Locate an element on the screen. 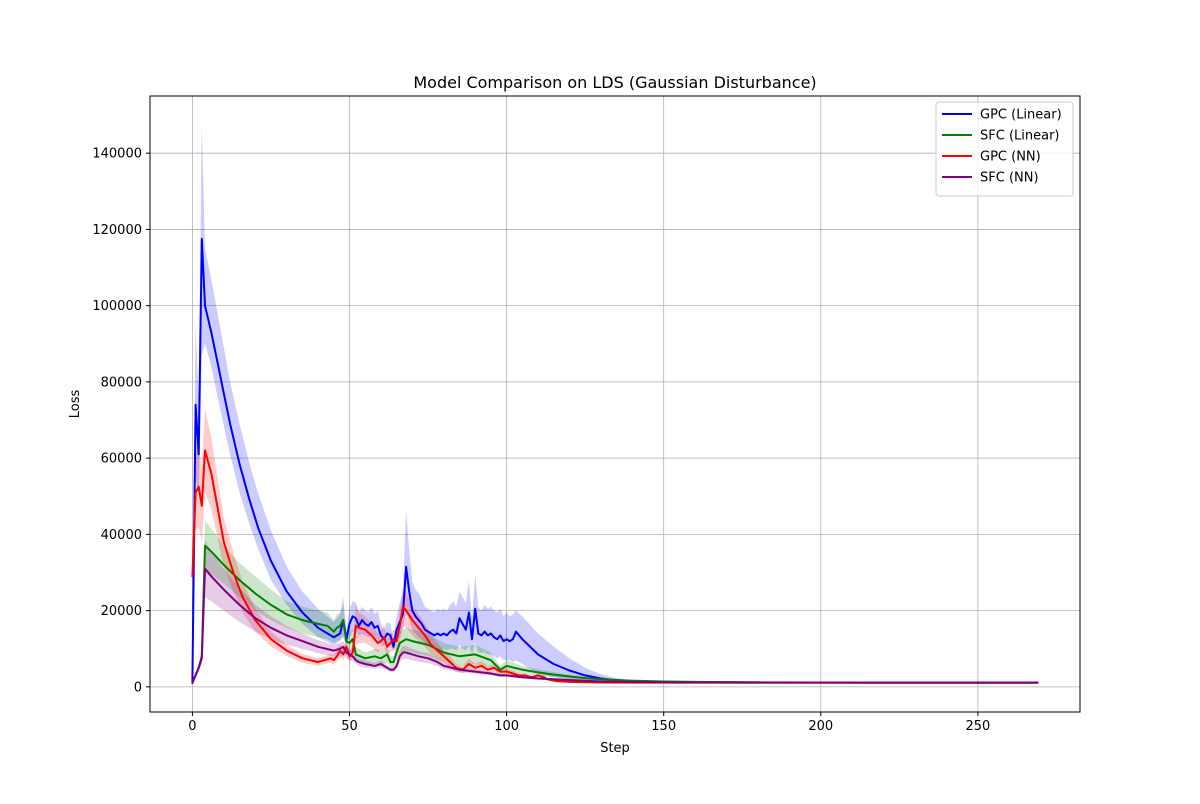 The height and width of the screenshot is (804, 1200). sfc-linear-band is located at coordinates (615, 602).